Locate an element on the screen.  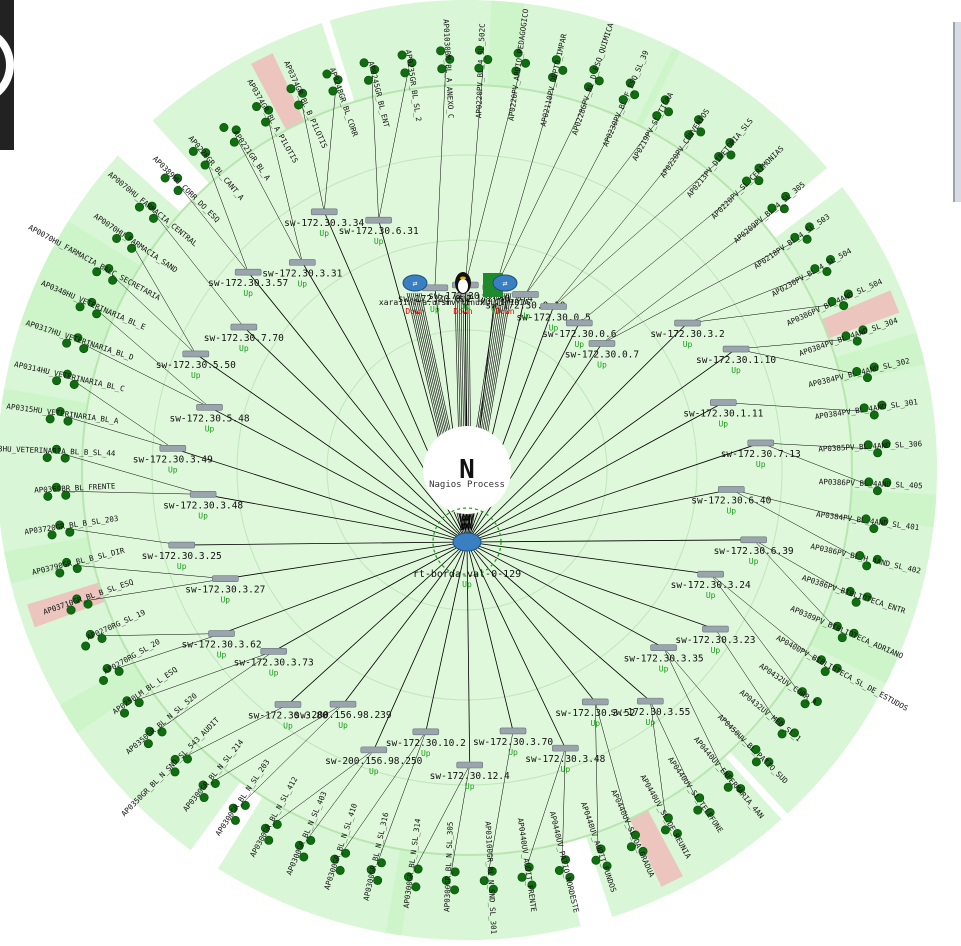
switch-node: sw-172.30.0.6Up is located at coordinates (579, 334).